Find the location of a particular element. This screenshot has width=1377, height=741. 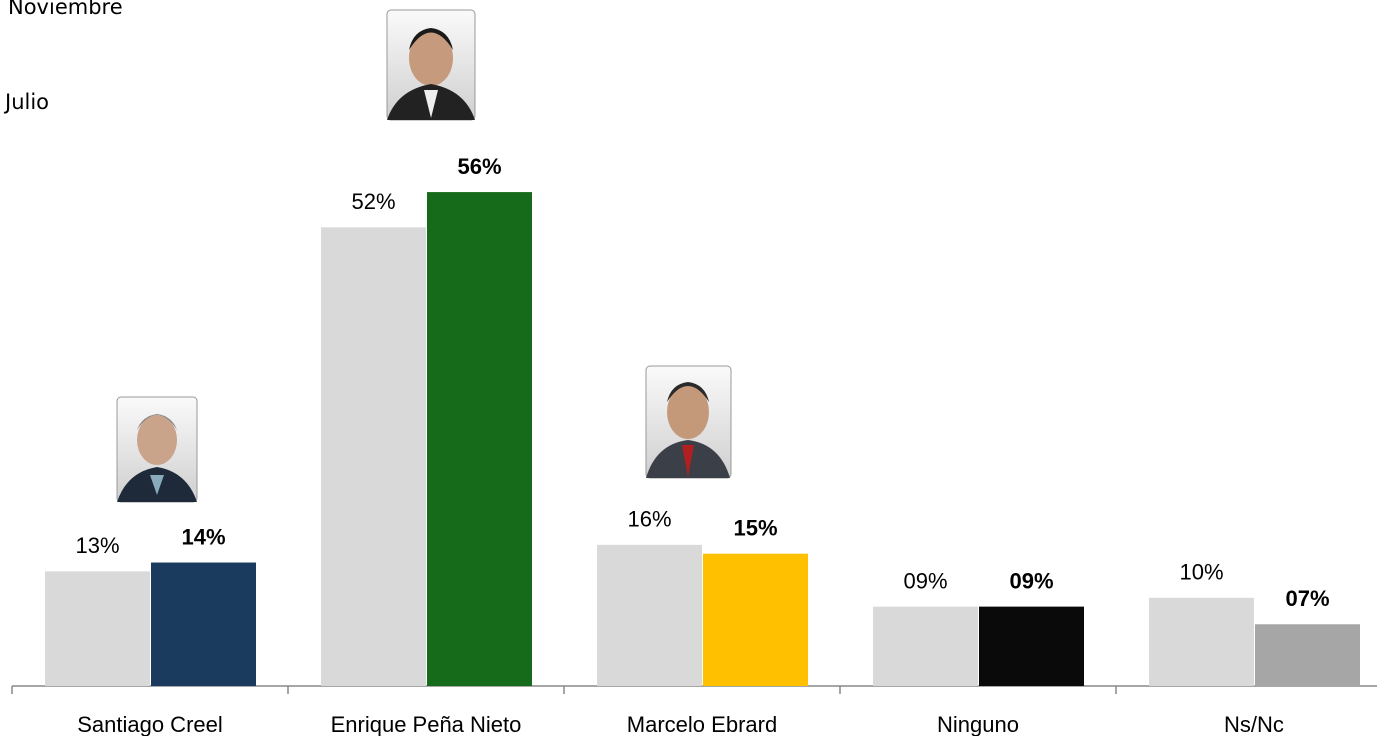

data-label: 10% is located at coordinates (1201, 572).